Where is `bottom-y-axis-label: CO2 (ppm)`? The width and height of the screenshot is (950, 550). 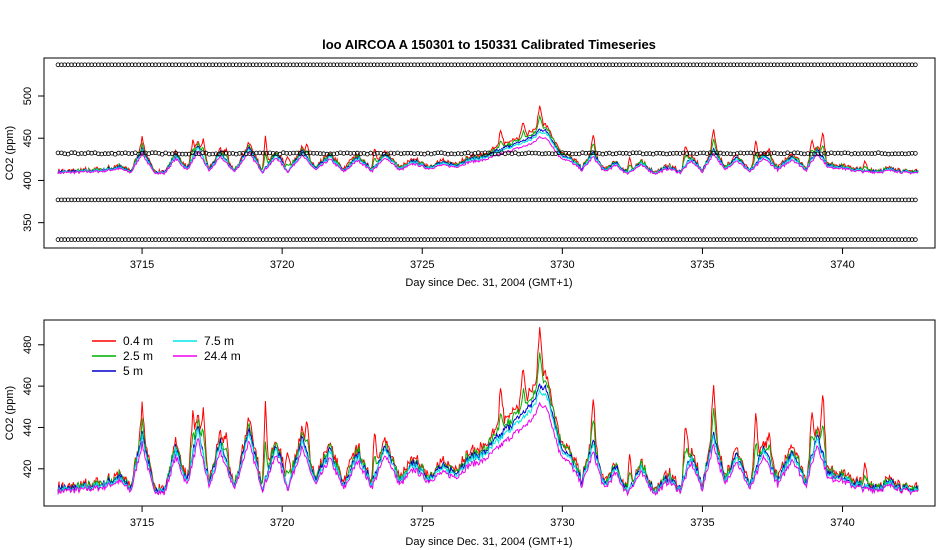 bottom-y-axis-label: CO2 (ppm) is located at coordinates (10, 413).